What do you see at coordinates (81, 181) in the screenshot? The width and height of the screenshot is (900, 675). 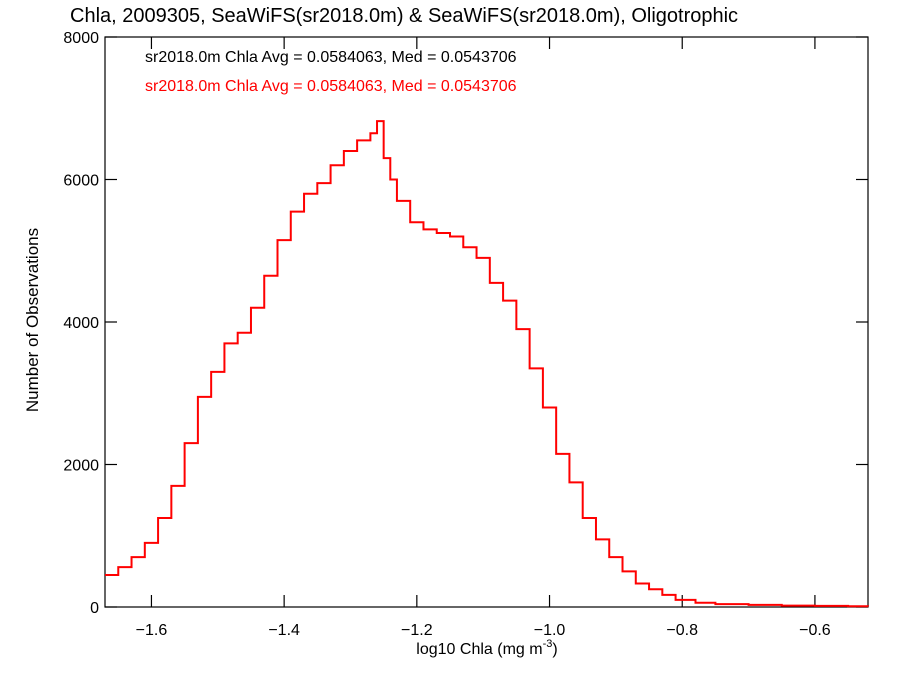 I see `y-tick-label: 6000` at bounding box center [81, 181].